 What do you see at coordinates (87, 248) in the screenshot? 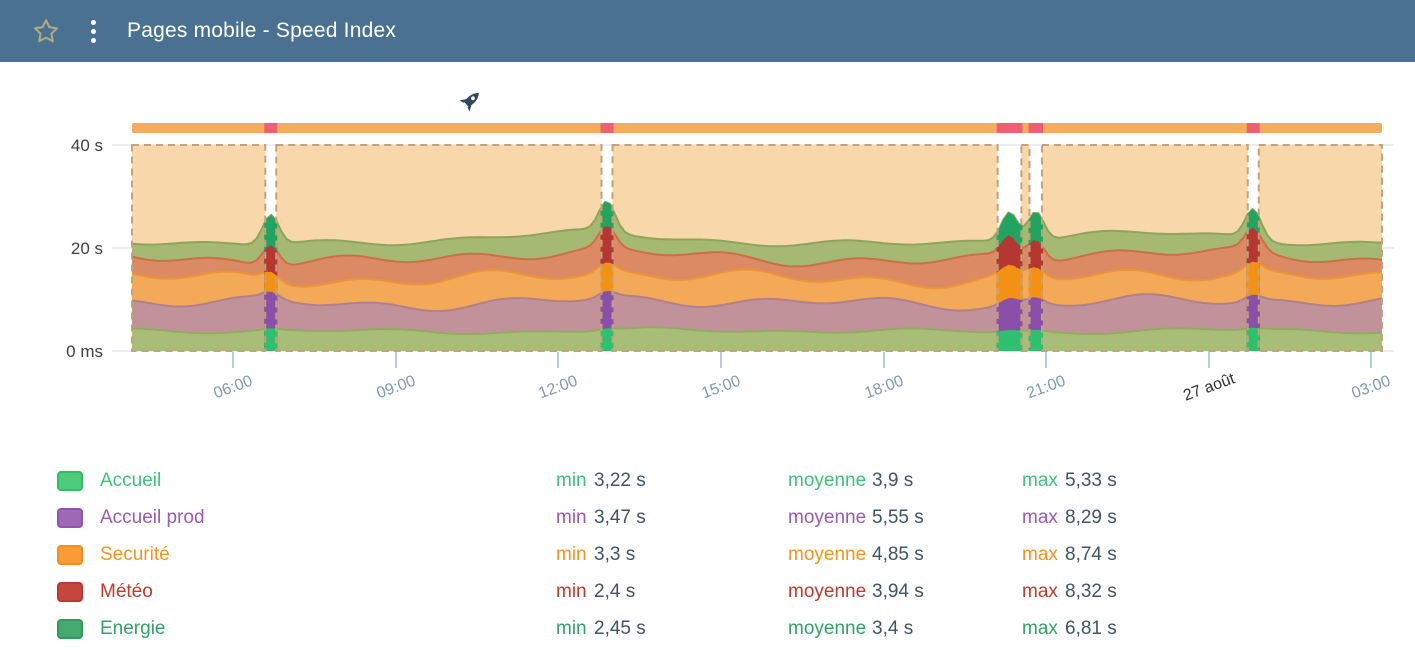
I see `svg-text: 20 s` at bounding box center [87, 248].